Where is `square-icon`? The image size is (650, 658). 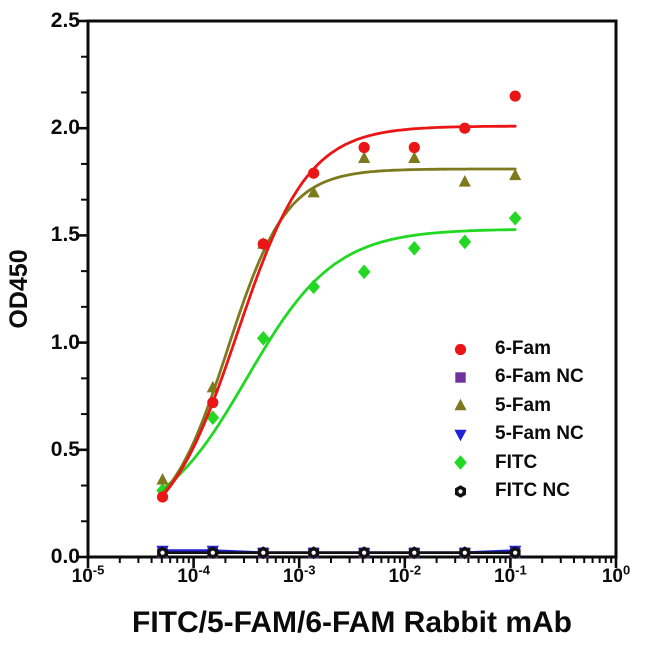
square-icon is located at coordinates (460, 377).